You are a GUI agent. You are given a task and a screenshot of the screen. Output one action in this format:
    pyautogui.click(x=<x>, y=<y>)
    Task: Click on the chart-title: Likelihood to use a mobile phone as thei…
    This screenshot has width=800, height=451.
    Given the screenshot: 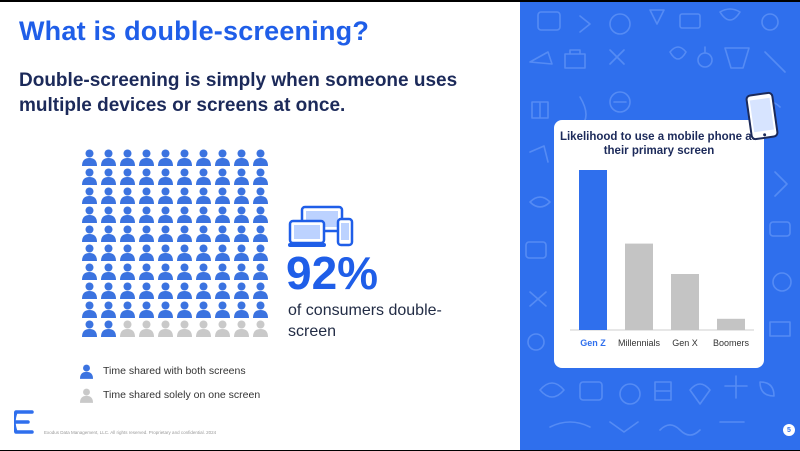 What is the action you would take?
    pyautogui.click(x=659, y=144)
    